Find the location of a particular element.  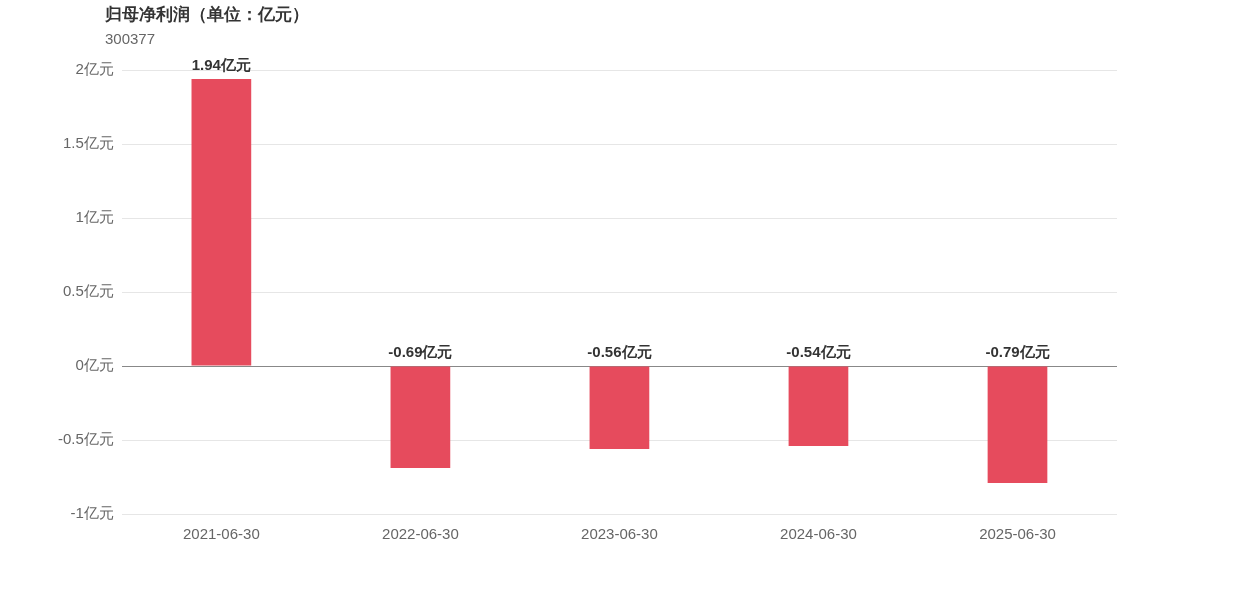

y-tick-label: -0.5亿元 is located at coordinates (85, 439).